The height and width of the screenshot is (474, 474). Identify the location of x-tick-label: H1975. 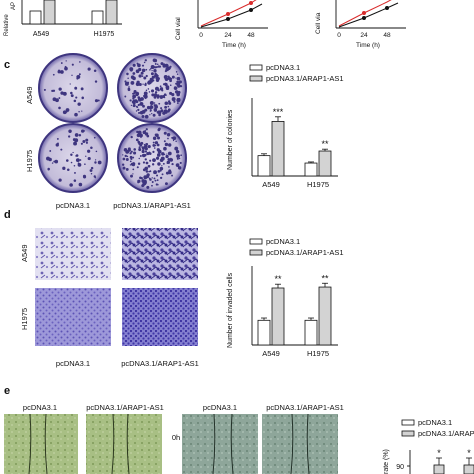
(318, 353).